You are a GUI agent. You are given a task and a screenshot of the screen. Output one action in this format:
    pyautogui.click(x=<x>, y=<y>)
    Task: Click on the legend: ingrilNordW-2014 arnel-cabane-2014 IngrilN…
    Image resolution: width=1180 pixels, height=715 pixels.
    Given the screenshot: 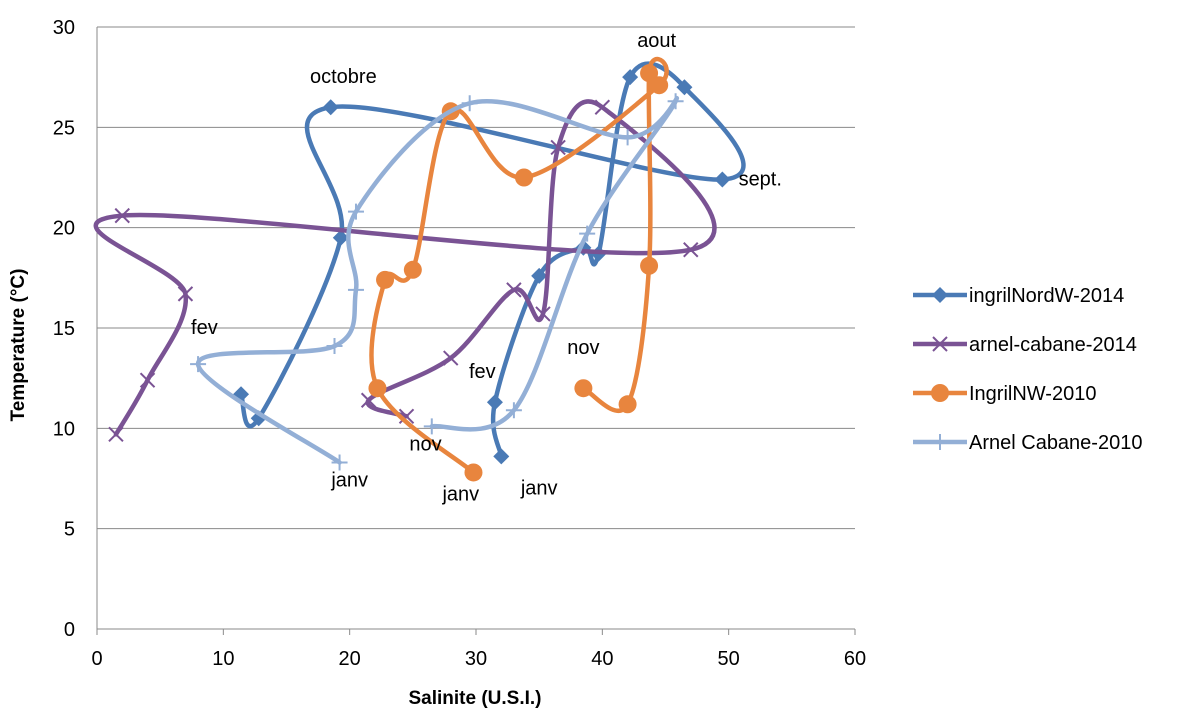 What is the action you would take?
    pyautogui.click(x=1027, y=369)
    